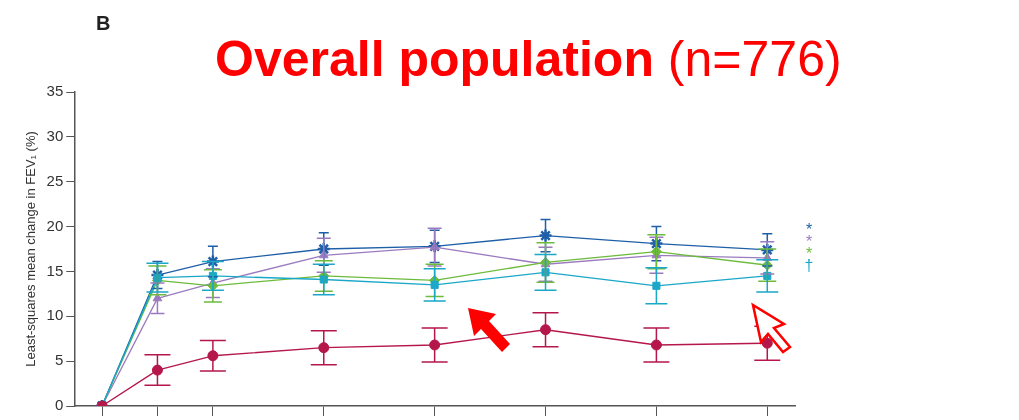  What do you see at coordinates (31, 249) in the screenshot?
I see `y-axis-title: Least-squares mean change in FEV₁ (%)` at bounding box center [31, 249].